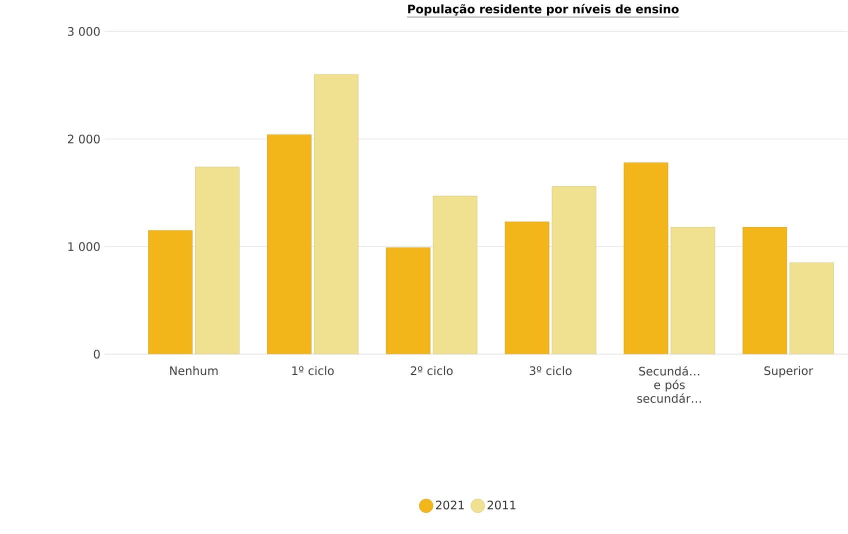  Describe the element at coordinates (194, 371) in the screenshot. I see `x-tick-label: Nenhum` at that location.